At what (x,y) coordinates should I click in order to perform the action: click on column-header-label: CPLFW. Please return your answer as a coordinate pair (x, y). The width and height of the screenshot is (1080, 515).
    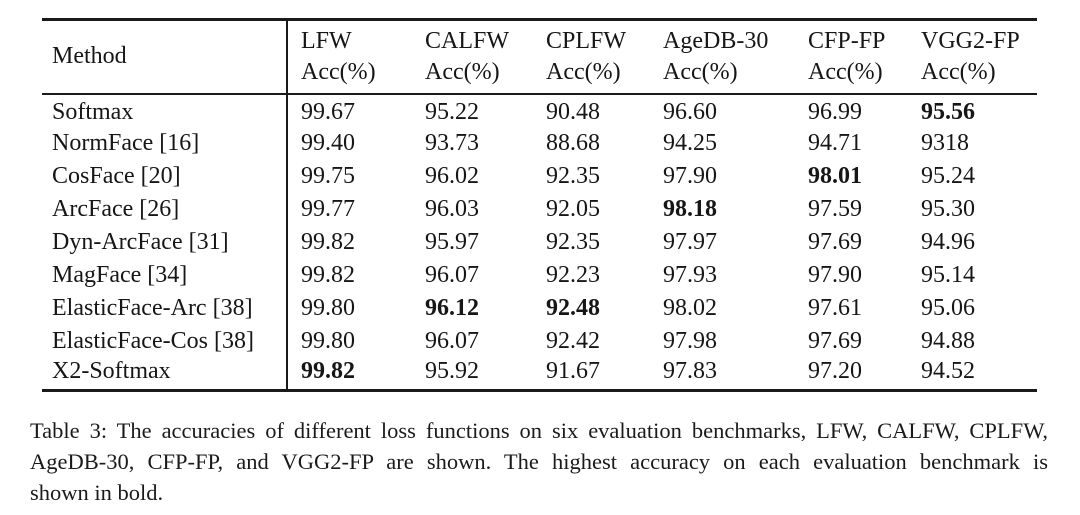
    Looking at the image, I should click on (586, 40).